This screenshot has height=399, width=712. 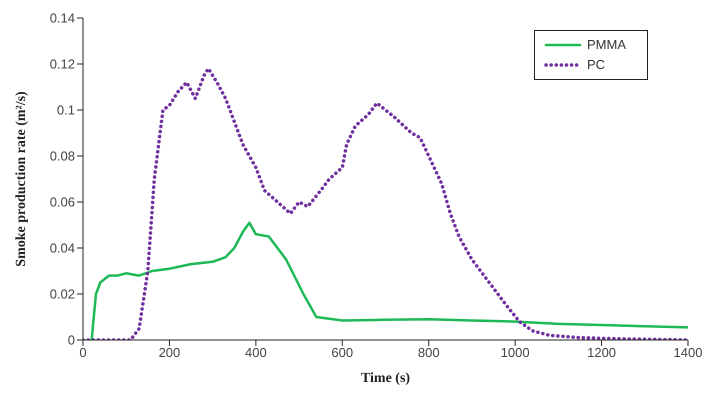 What do you see at coordinates (21, 178) in the screenshot?
I see `y-axis-title: Smoke production rate (m²/s)` at bounding box center [21, 178].